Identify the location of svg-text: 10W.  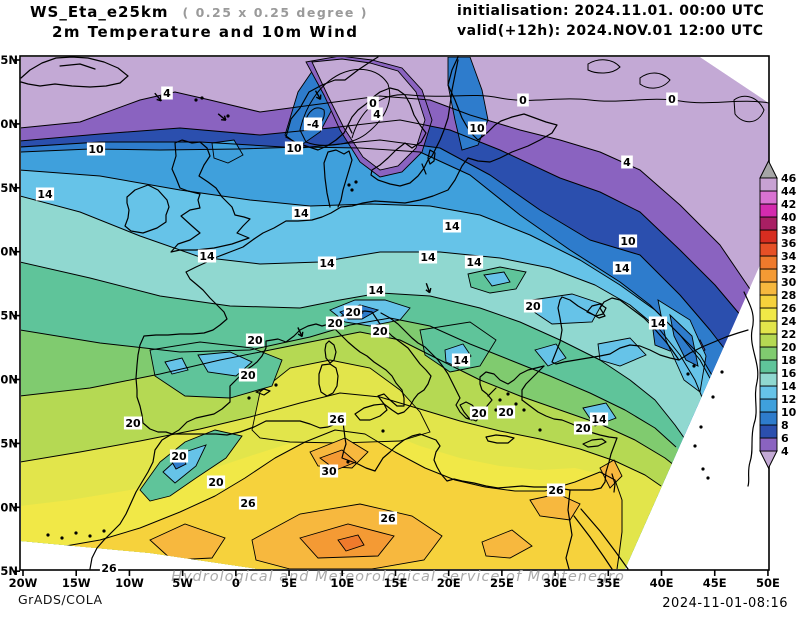
(129, 583).